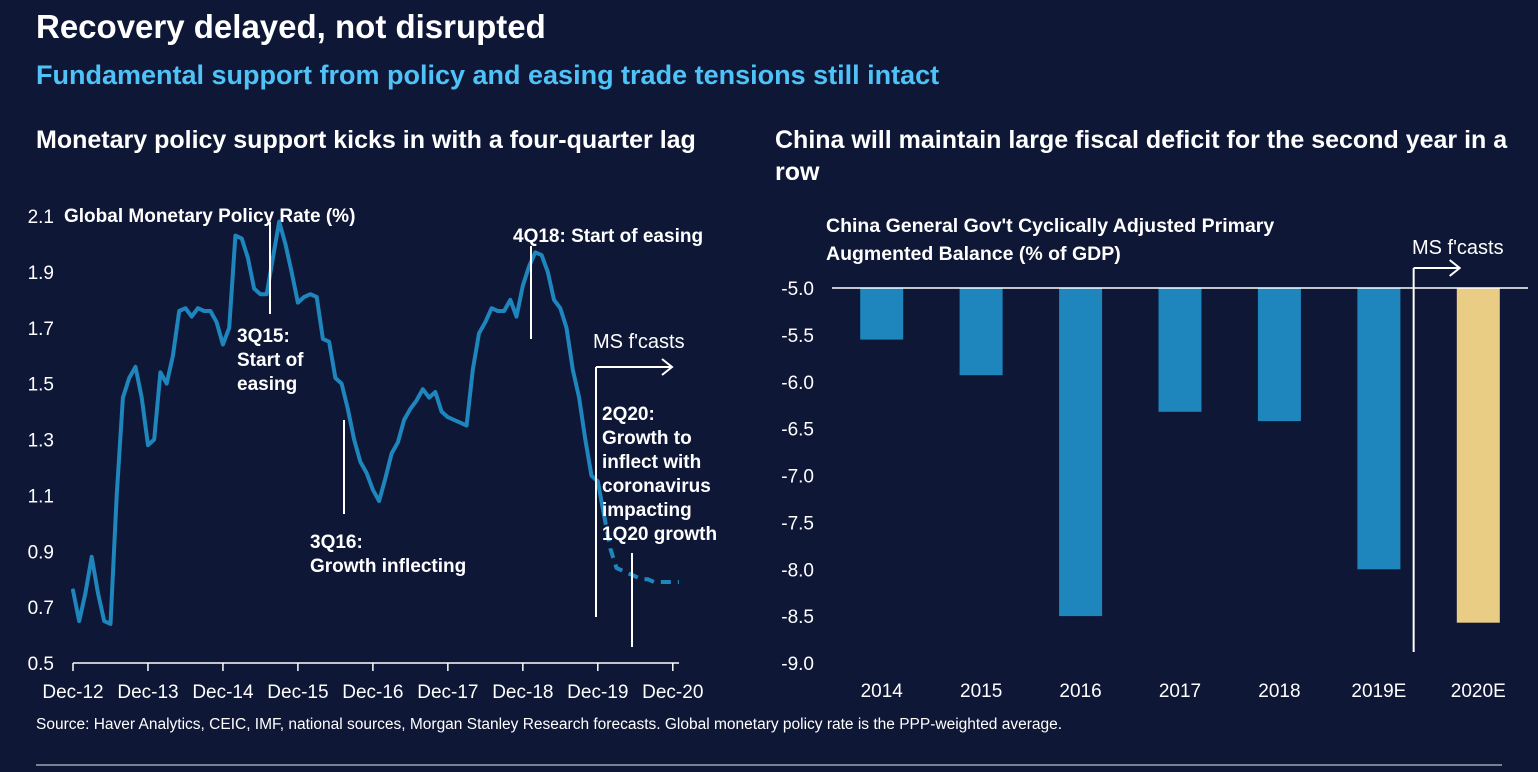 The image size is (1538, 772). I want to click on y-tick-label: 1.1, so click(41, 496).